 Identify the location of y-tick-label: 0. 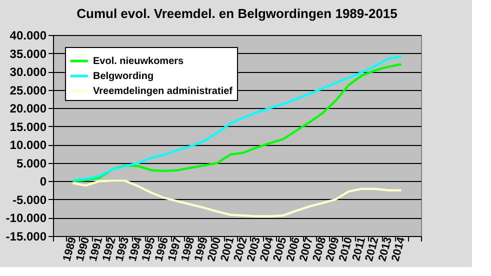
(43, 181).